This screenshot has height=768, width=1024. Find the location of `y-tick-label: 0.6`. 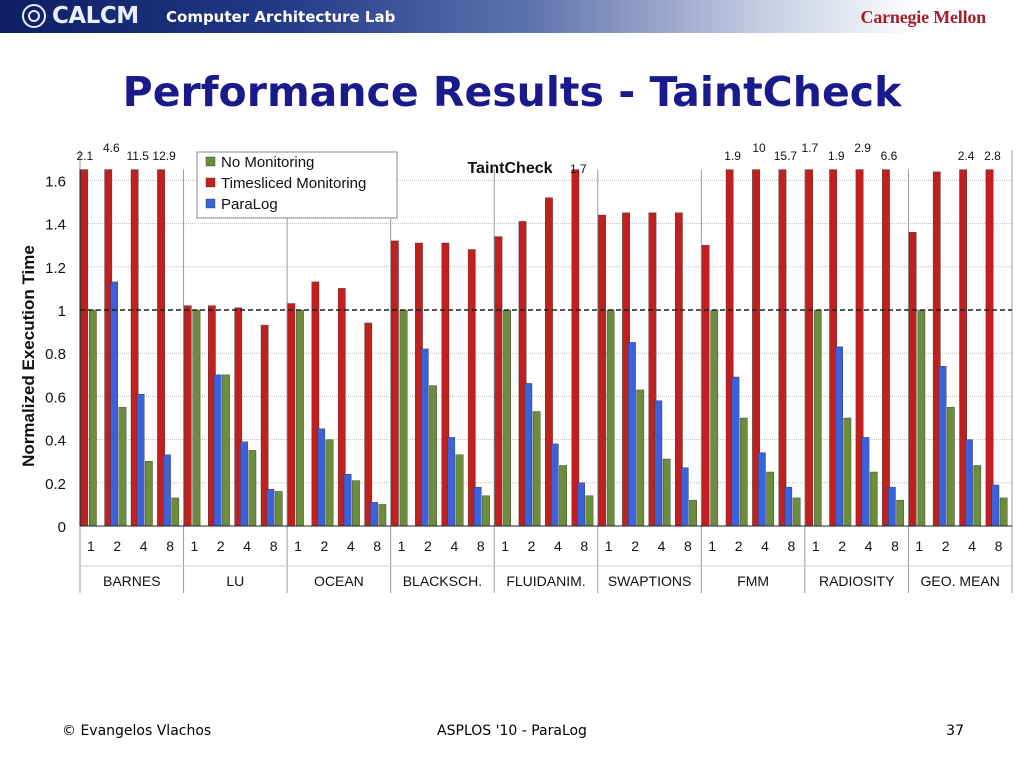

y-tick-label: 0.6 is located at coordinates (55, 397).